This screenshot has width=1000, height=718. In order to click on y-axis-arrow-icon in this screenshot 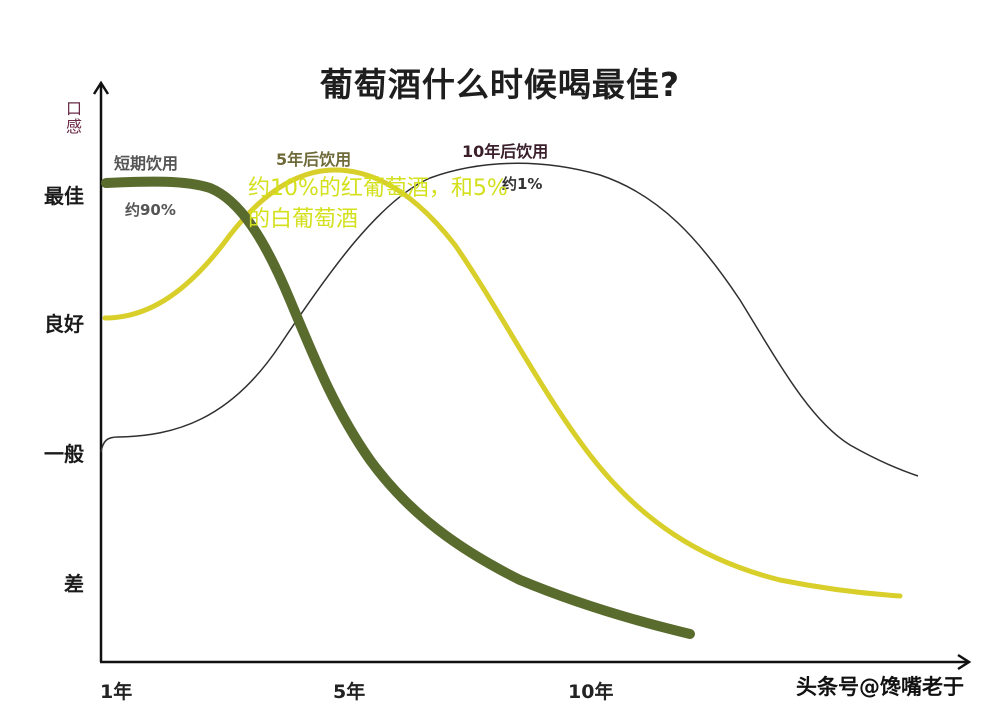, I will do `click(101, 87)`.